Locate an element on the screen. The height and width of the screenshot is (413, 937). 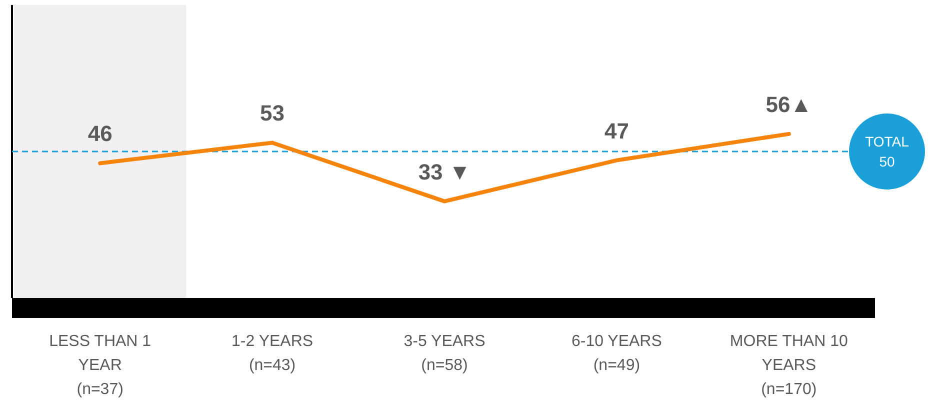
x-tick-label: MORE THAN 10 YEARS (n=170) is located at coordinates (789, 365).